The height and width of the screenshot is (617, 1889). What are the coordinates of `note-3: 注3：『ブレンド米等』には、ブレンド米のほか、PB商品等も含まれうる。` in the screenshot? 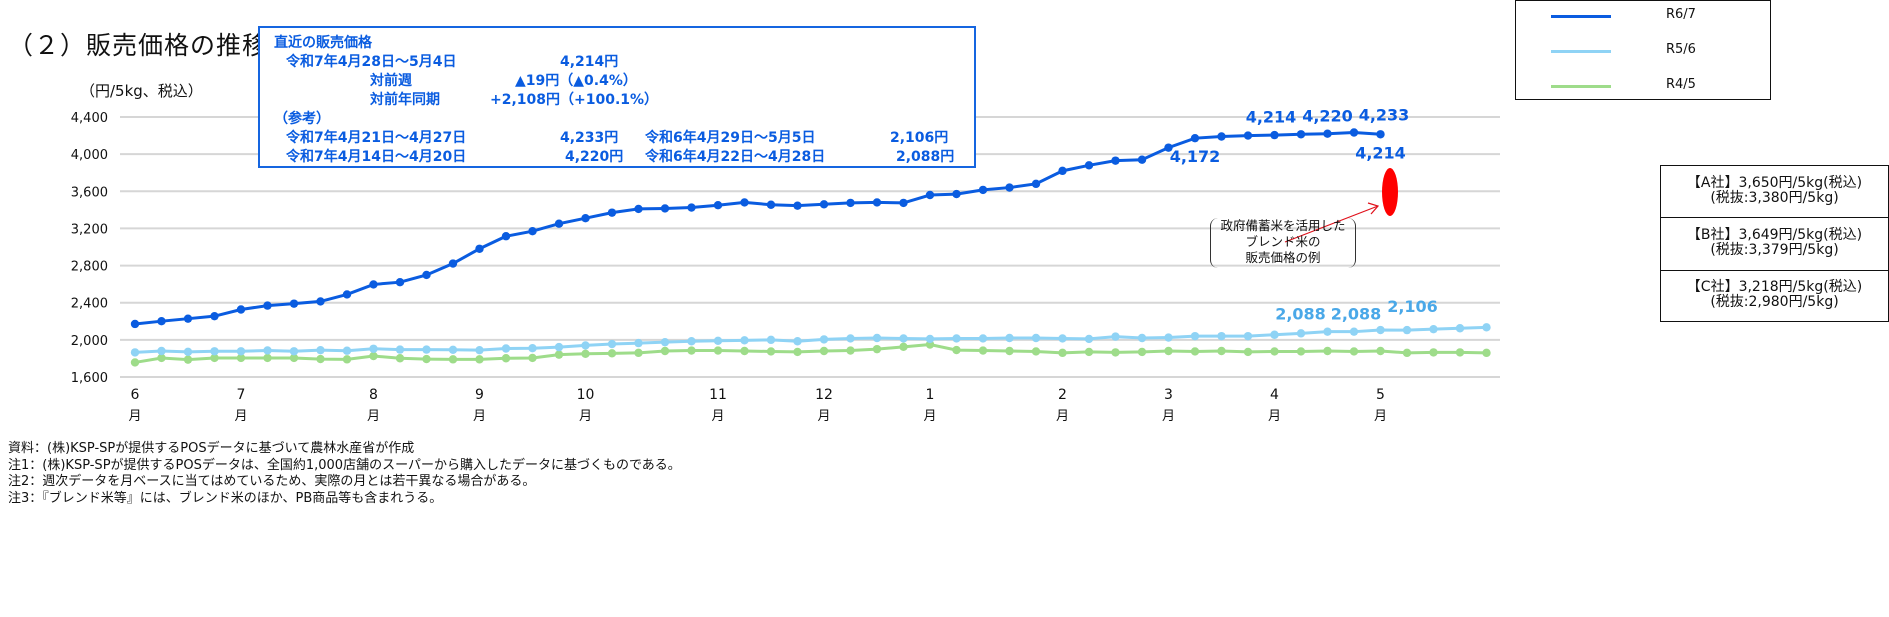 It's located at (225, 499).